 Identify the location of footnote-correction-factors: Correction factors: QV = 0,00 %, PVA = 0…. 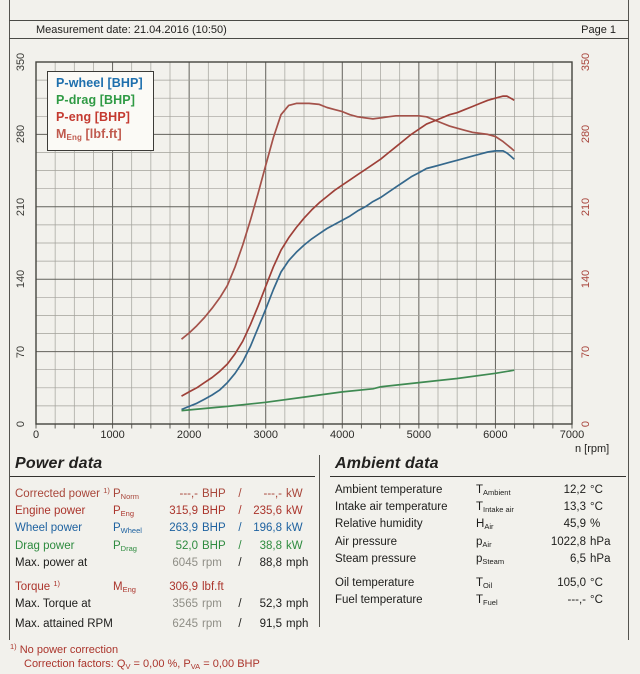
(142, 664).